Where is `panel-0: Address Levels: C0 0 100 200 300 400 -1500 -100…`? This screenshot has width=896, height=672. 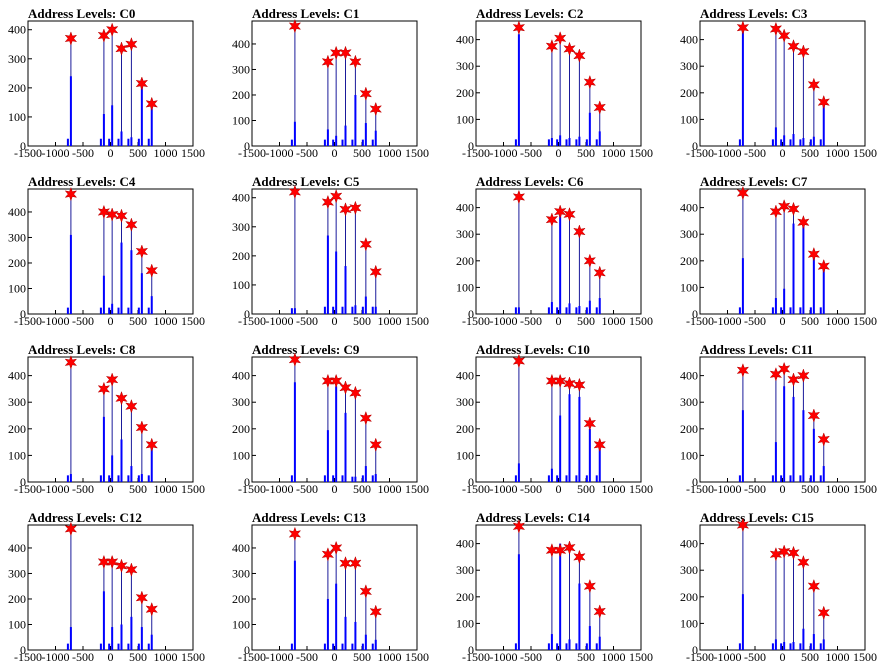 panel-0: Address Levels: C0 0 100 200 300 400 -1500 -100… is located at coordinates (106, 83).